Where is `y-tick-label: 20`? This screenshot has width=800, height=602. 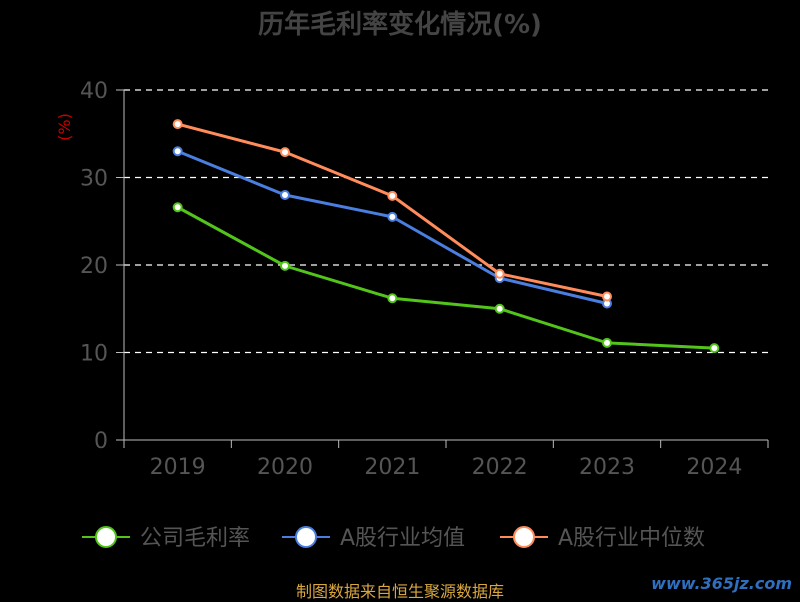
y-tick-label: 20 is located at coordinates (94, 266).